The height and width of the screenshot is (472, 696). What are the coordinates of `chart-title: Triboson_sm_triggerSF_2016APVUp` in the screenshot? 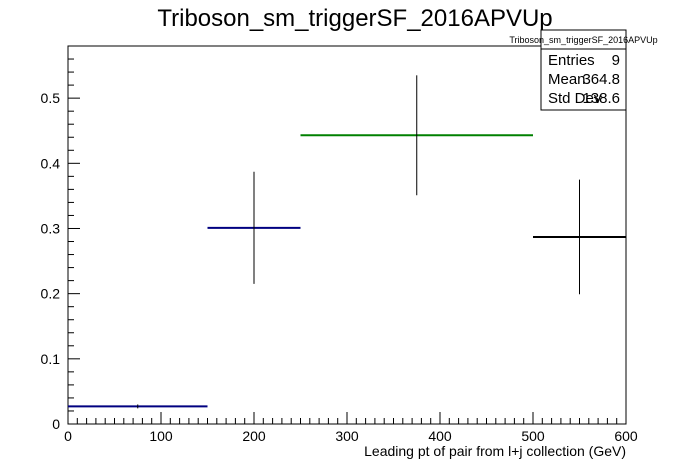 It's located at (354, 18).